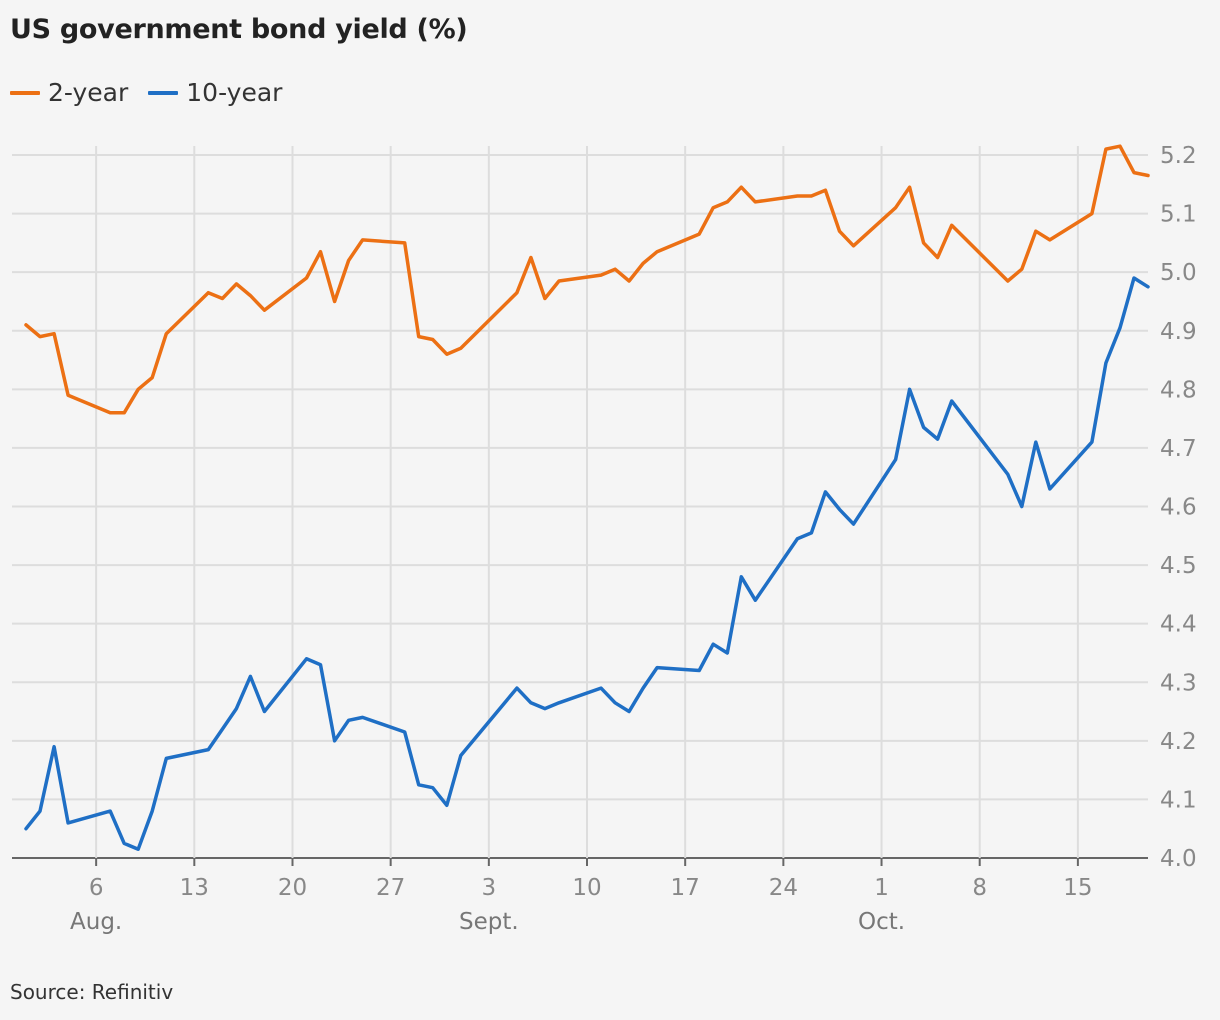  I want to click on y-tick-label: 4.1, so click(1178, 800).